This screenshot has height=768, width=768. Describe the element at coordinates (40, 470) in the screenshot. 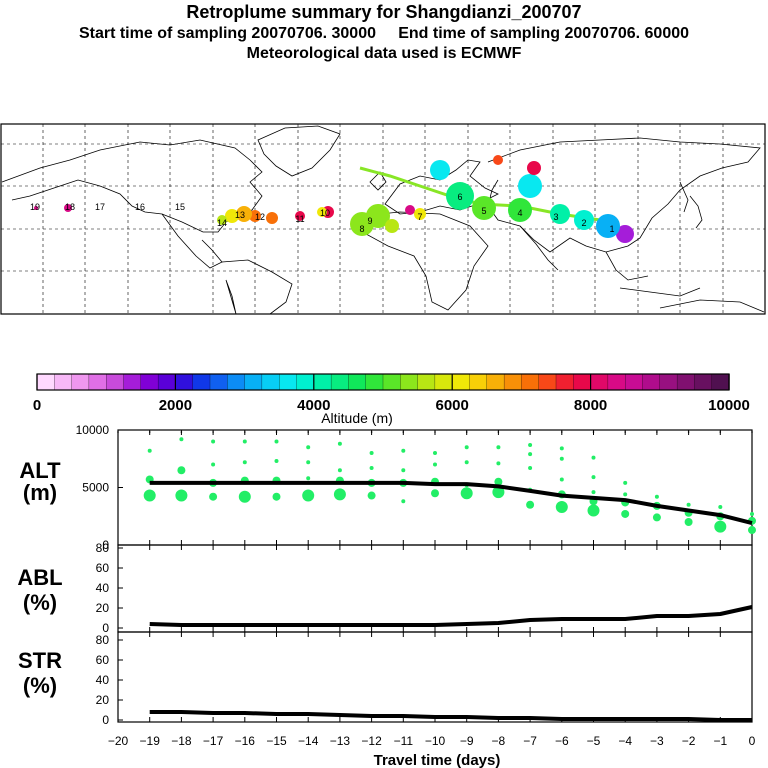

I see `alt-label: ALT` at that location.